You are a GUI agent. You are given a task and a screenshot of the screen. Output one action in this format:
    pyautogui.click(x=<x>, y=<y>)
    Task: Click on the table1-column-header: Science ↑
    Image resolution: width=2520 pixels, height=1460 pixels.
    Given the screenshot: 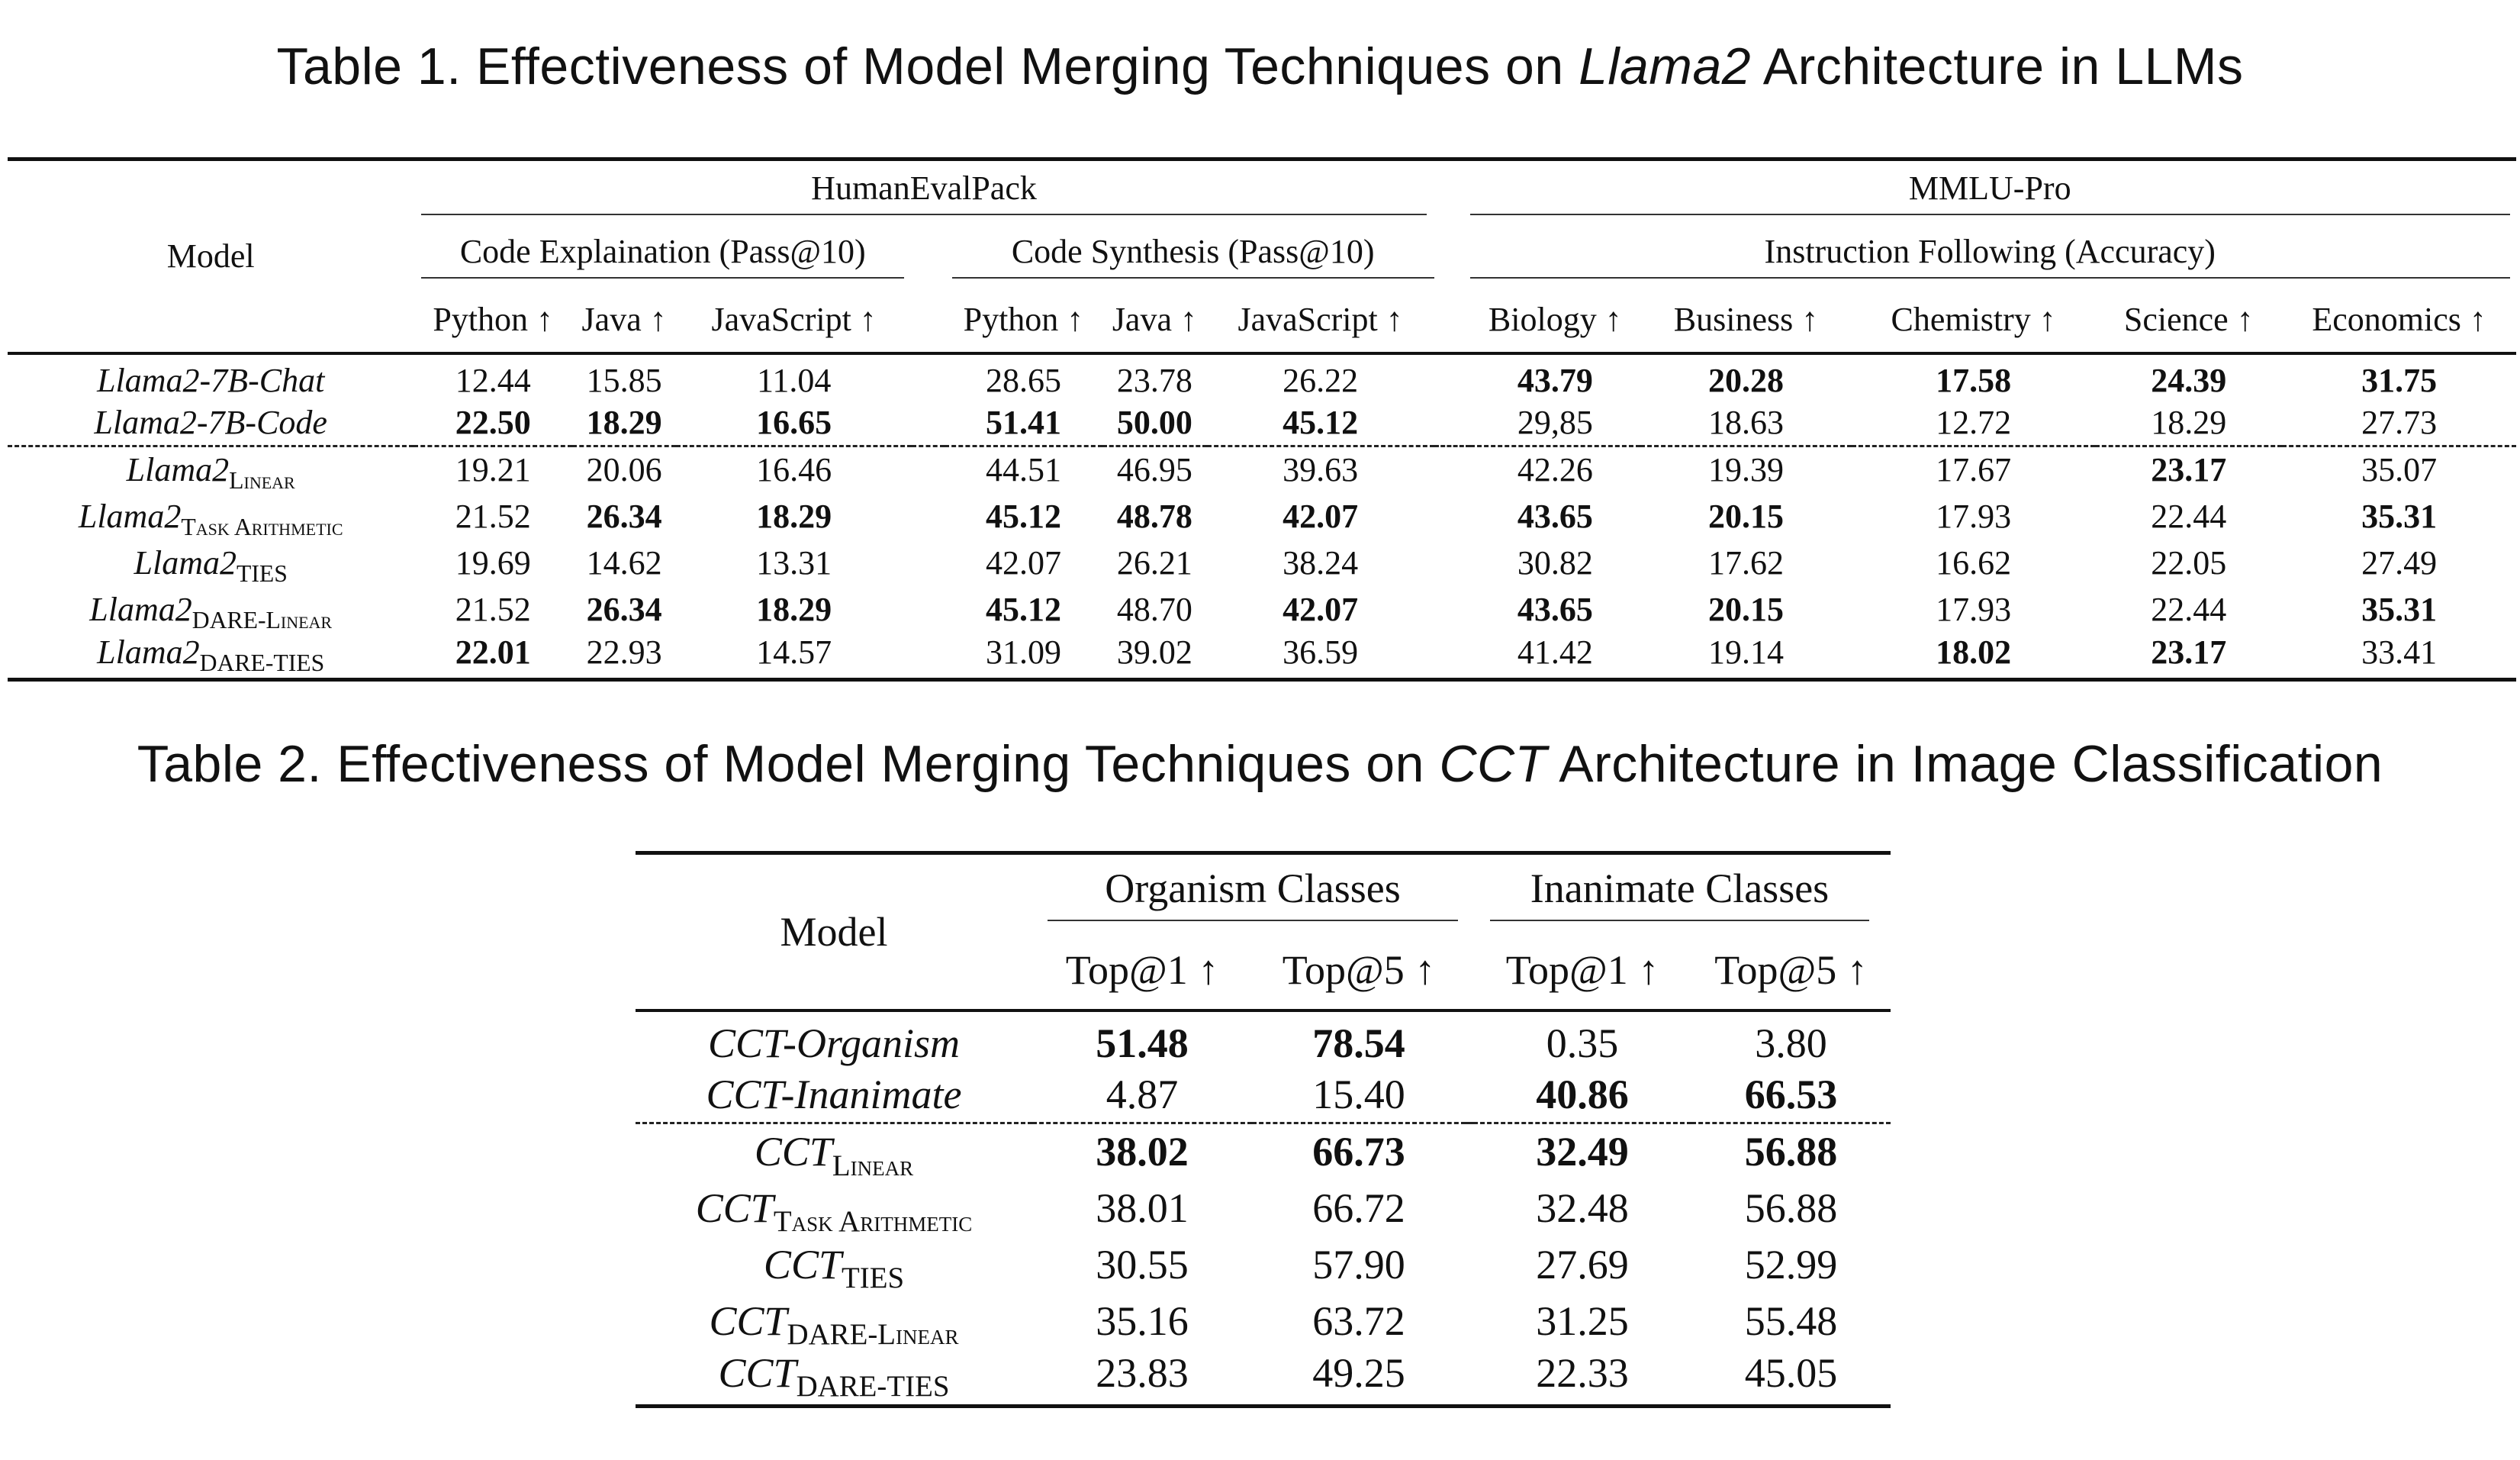 What is the action you would take?
    pyautogui.click(x=2188, y=319)
    